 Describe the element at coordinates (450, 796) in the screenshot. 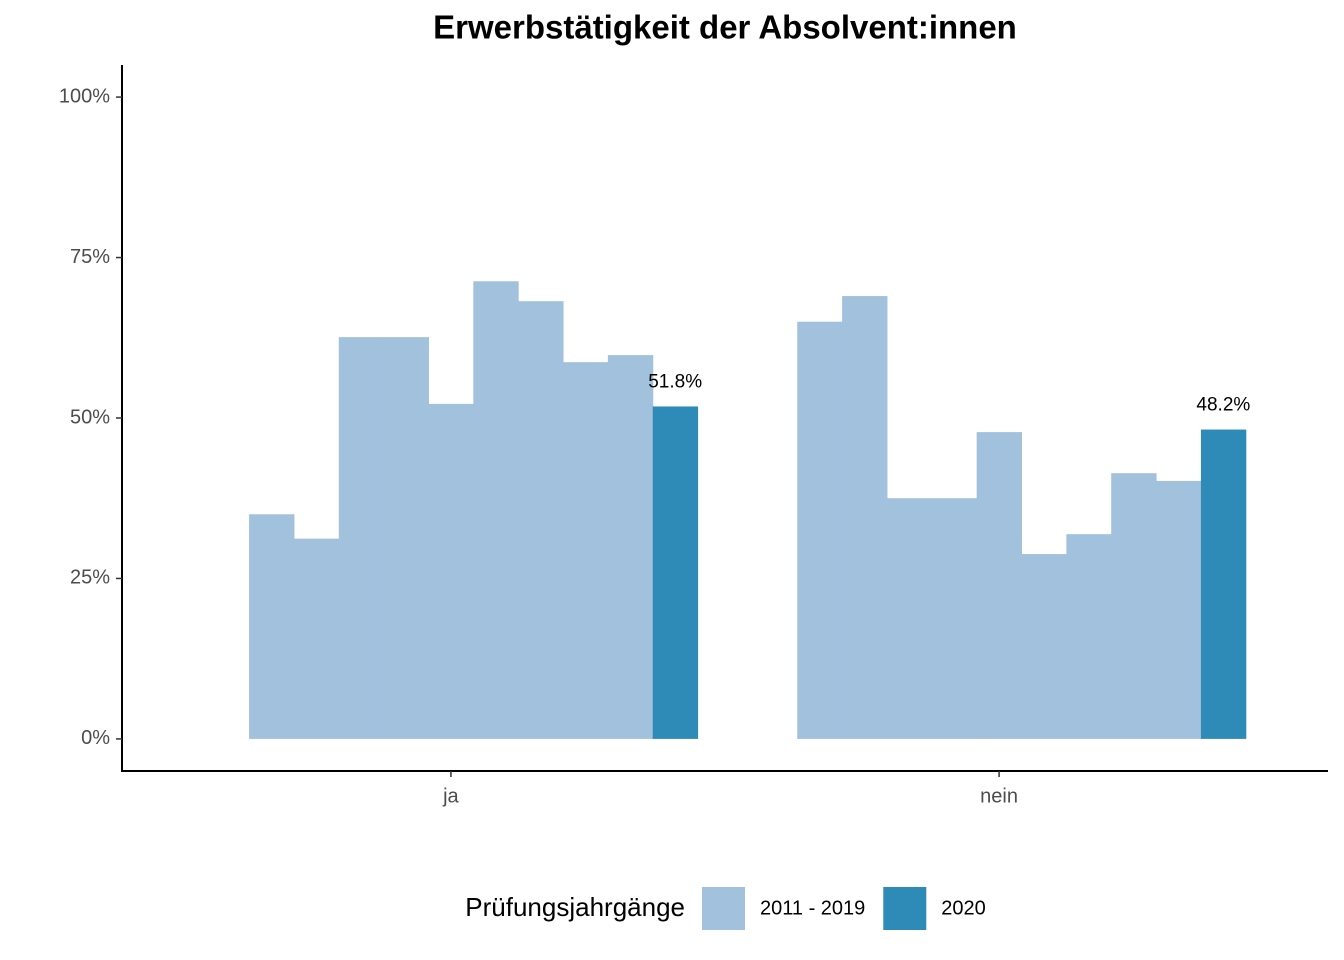

I see `x-tick-label: ja` at that location.